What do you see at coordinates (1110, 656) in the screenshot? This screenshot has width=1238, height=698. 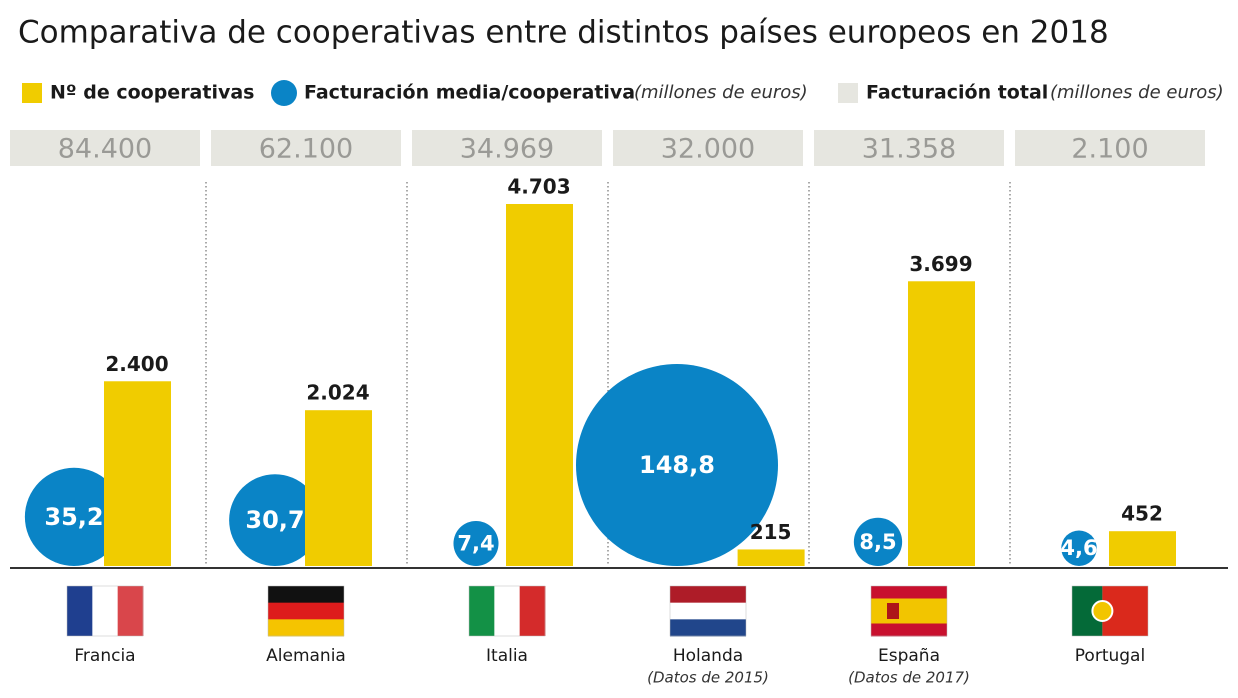 I see `country-label: Portugal` at bounding box center [1110, 656].